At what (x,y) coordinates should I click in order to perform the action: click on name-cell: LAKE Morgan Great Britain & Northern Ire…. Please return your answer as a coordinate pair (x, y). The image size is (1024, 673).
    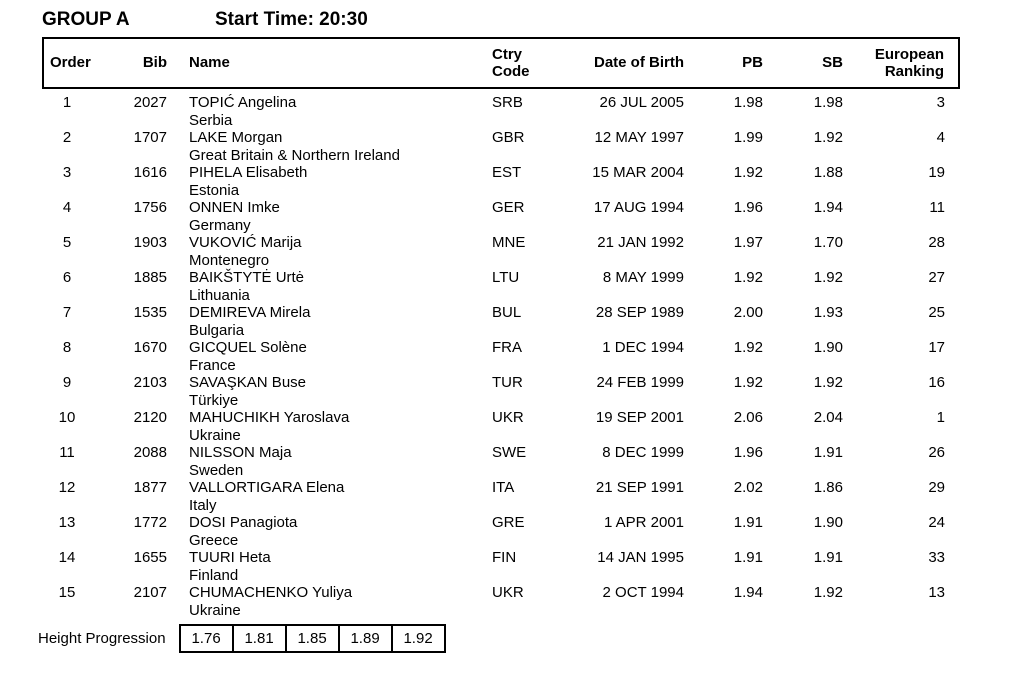
    Looking at the image, I should click on (330, 146).